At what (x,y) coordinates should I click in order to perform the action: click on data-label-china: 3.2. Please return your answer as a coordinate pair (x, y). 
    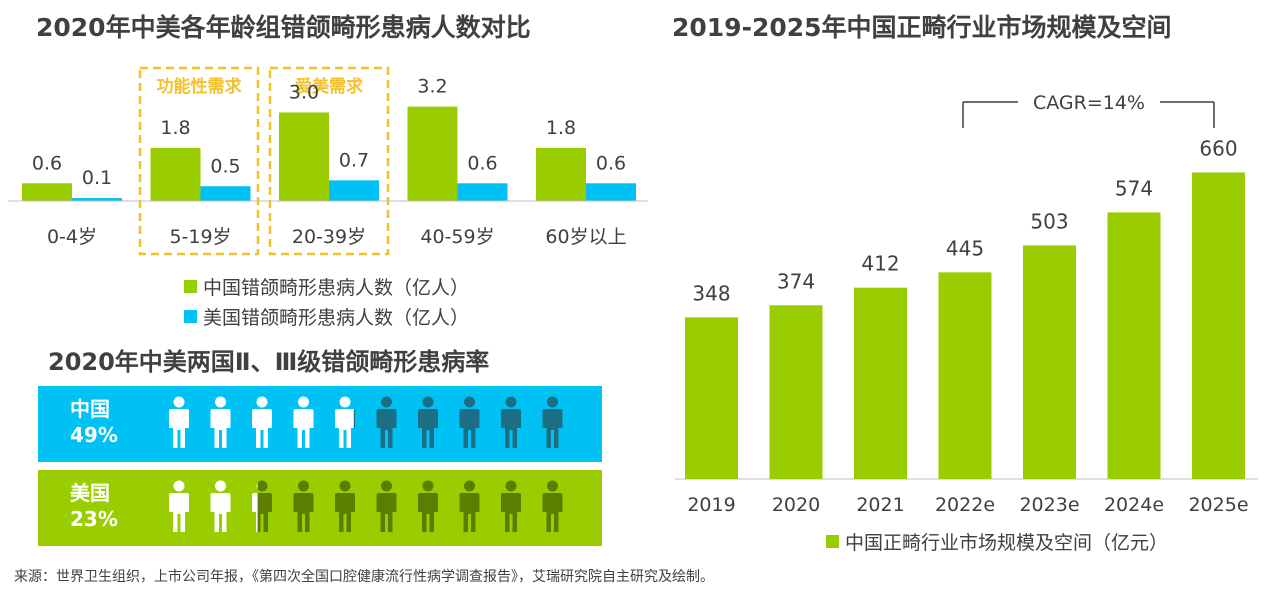
    Looking at the image, I should click on (432, 87).